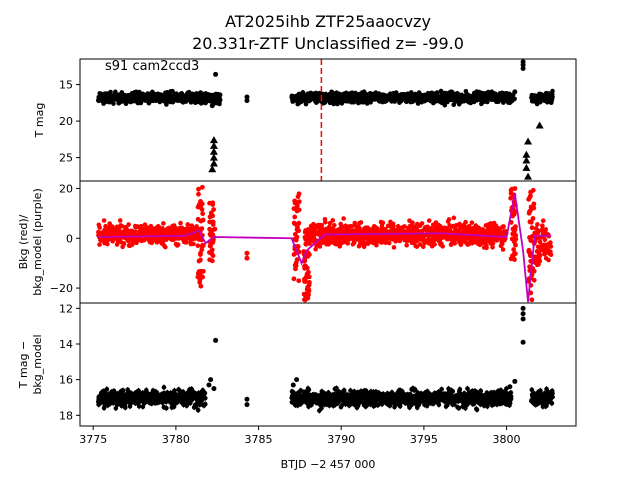  What do you see at coordinates (23, 241) in the screenshot?
I see `y-axis-label-line: Bkg (red)/` at bounding box center [23, 241].